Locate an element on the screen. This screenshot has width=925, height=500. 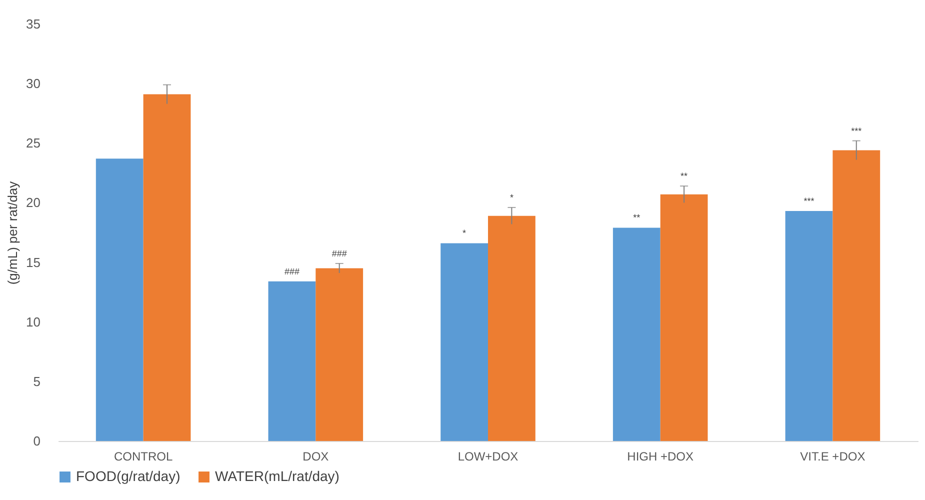
x-tick-label: HIGH +DOX is located at coordinates (660, 457).